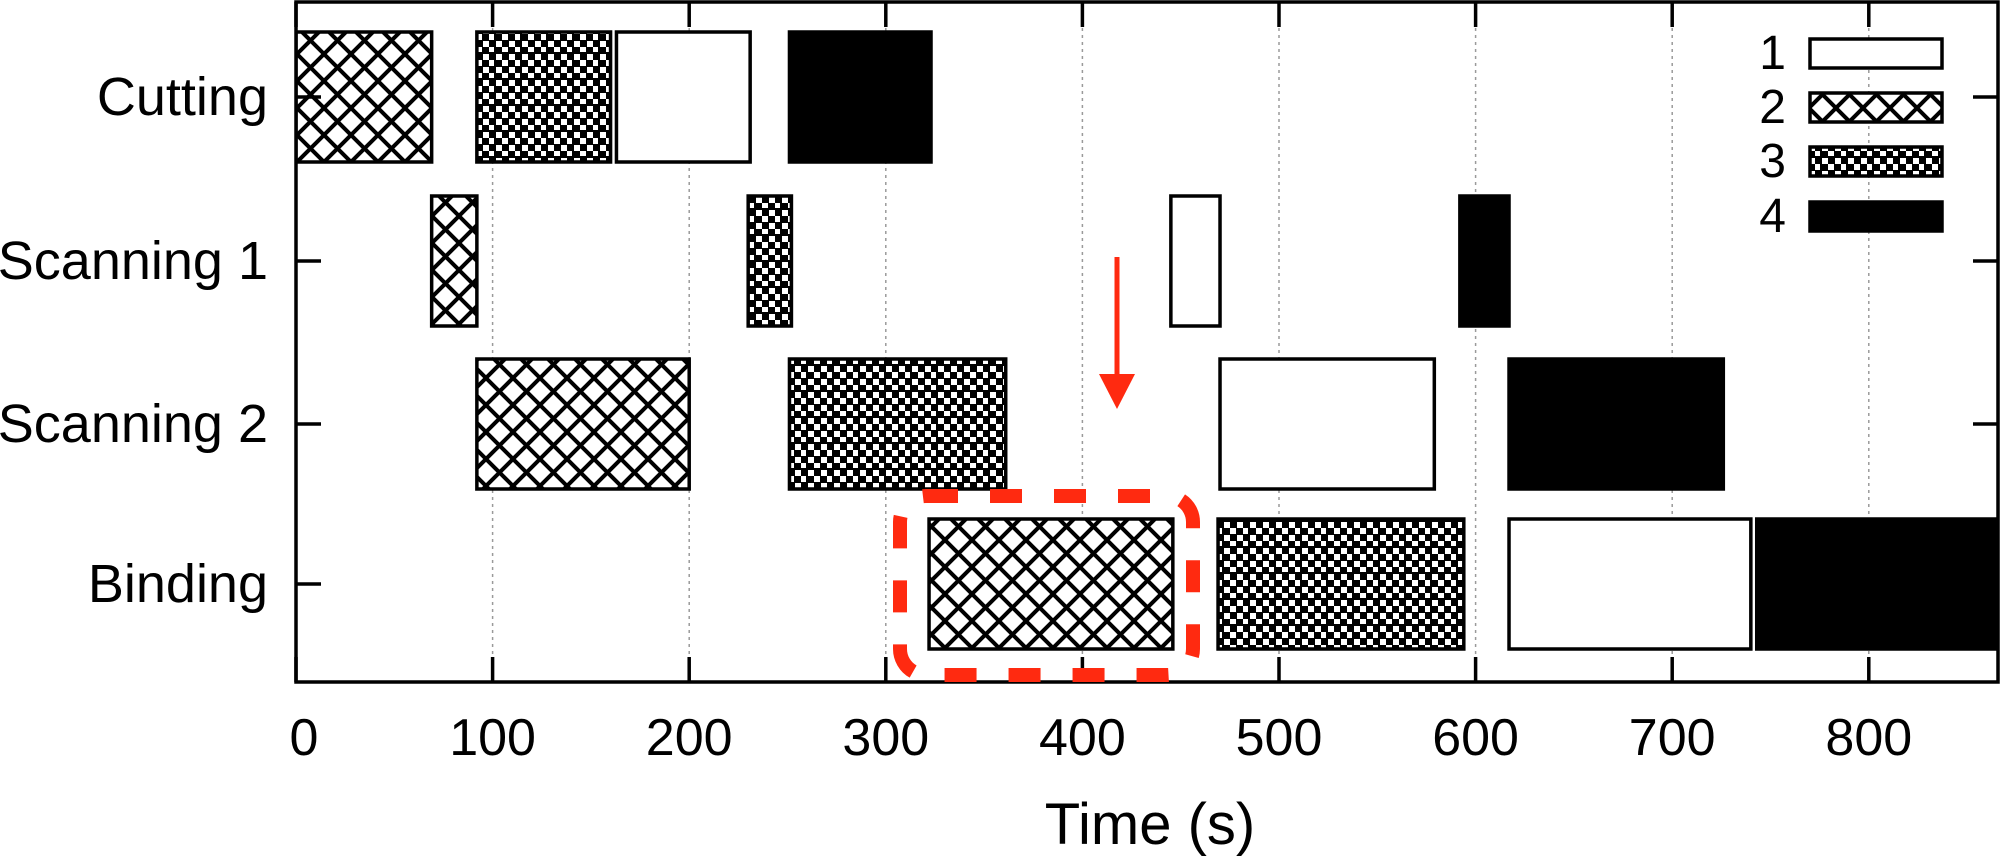 Image resolution: width=2000 pixels, height=862 pixels. Describe the element at coordinates (689, 738) in the screenshot. I see `x-tick-label: 200` at that location.